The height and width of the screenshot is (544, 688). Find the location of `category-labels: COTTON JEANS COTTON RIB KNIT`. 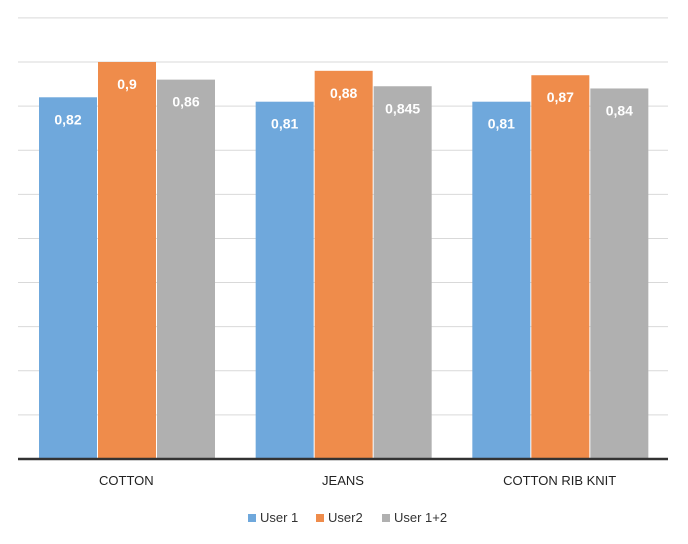

category-labels: COTTON JEANS COTTON RIB KNIT is located at coordinates (357, 480).